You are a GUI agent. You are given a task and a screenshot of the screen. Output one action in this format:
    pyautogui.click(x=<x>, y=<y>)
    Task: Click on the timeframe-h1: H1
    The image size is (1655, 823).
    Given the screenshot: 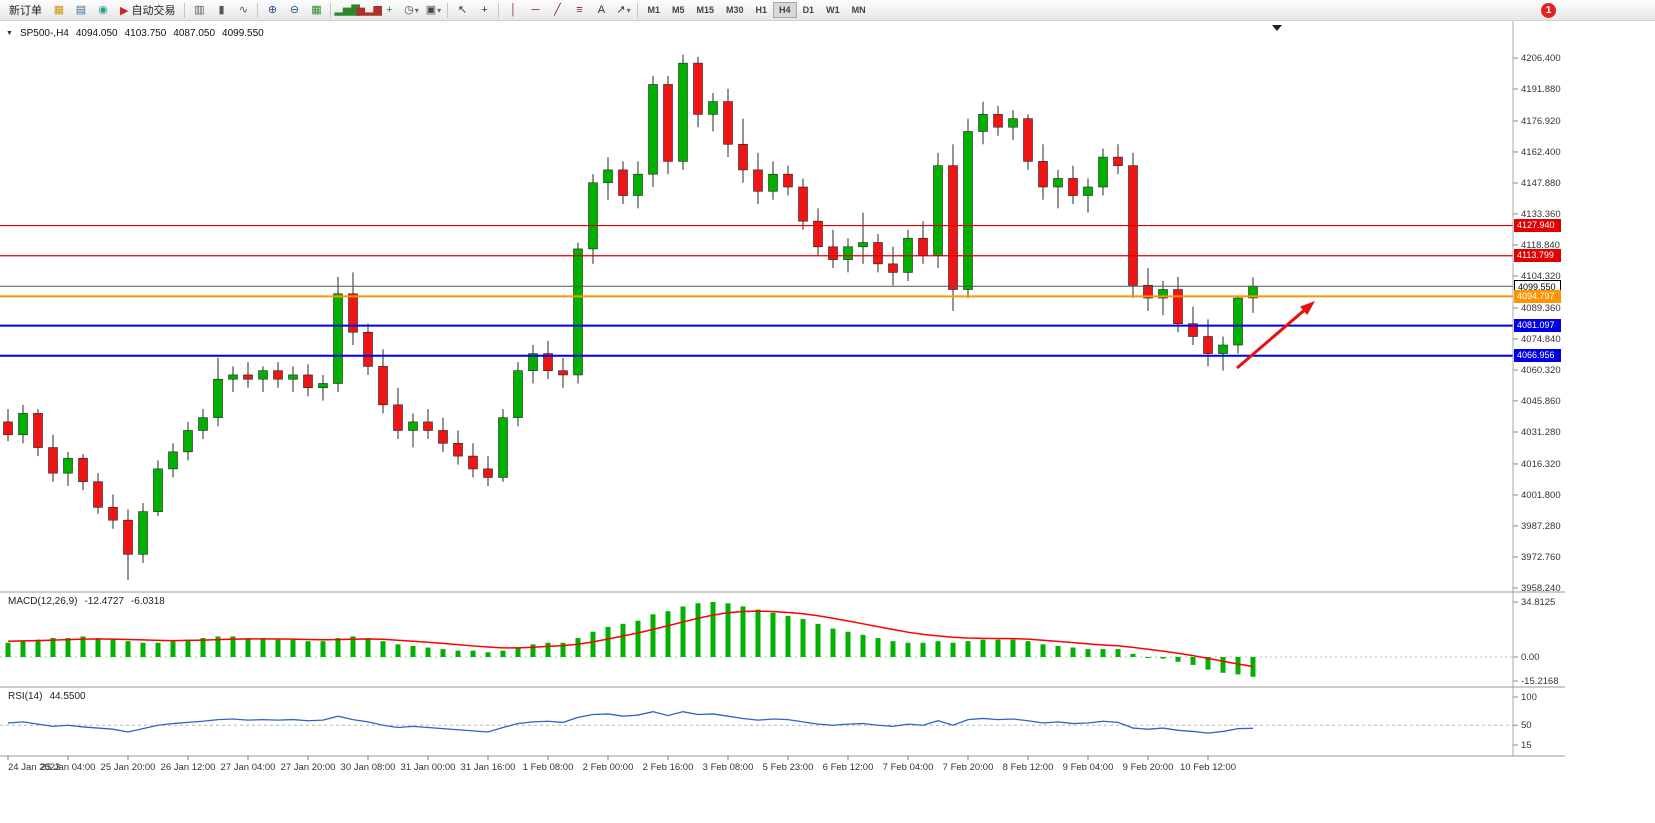 What is the action you would take?
    pyautogui.click(x=761, y=10)
    